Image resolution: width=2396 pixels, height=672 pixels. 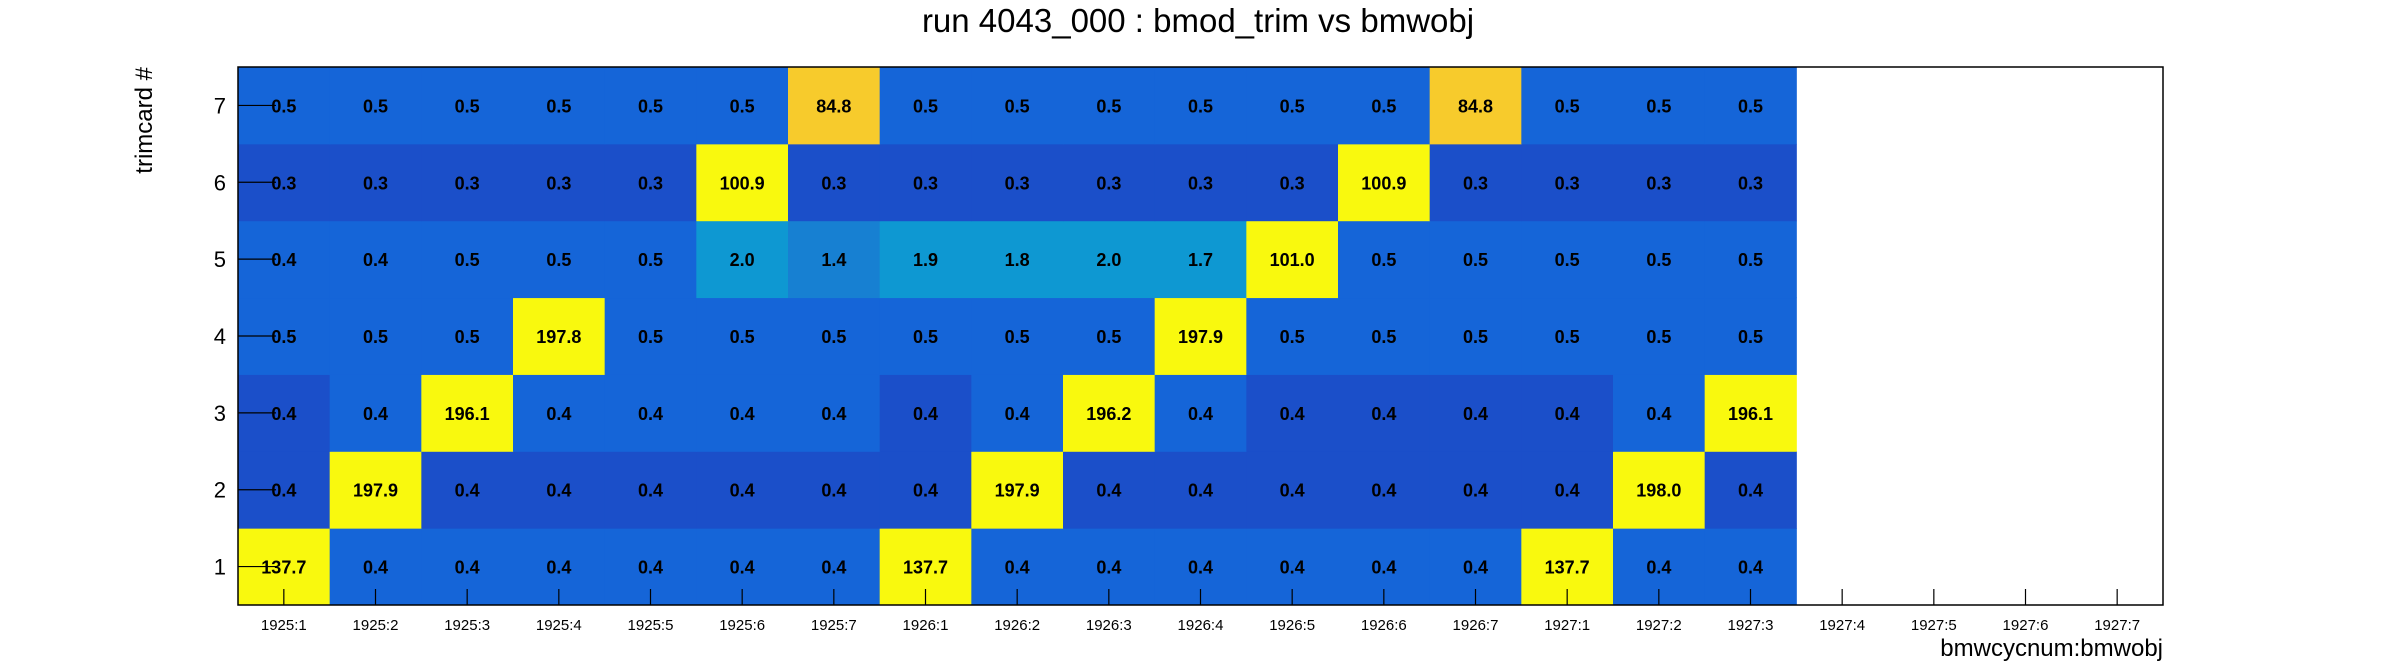 I want to click on y-tick-label: 2, so click(x=220, y=490).